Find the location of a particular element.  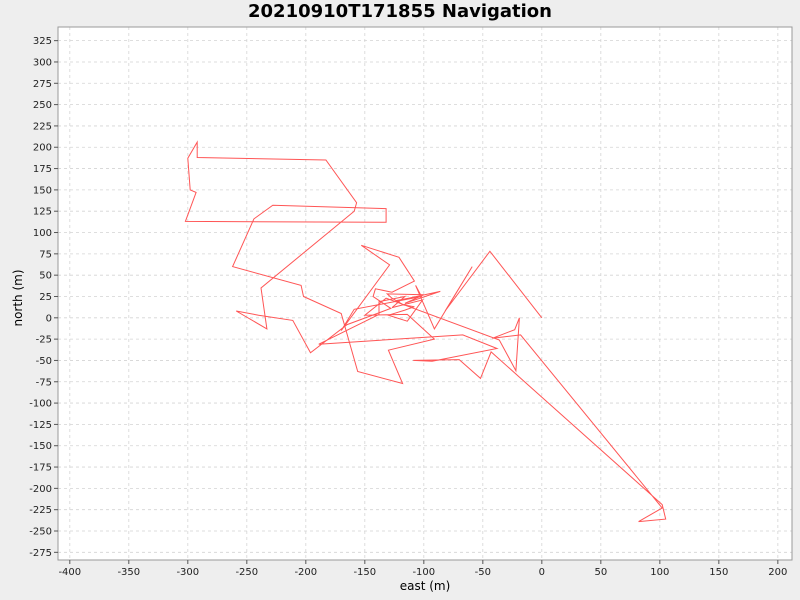

y-tick-label: -100 is located at coordinates (40, 404).